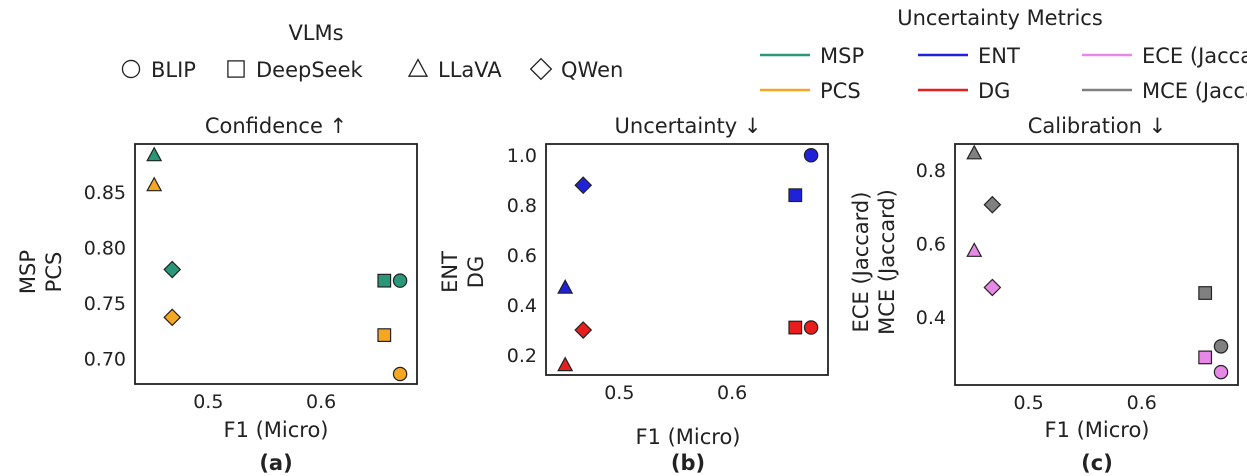 The width and height of the screenshot is (1247, 476). Describe the element at coordinates (400, 374) in the screenshot. I see `point-pcs-blip` at that location.